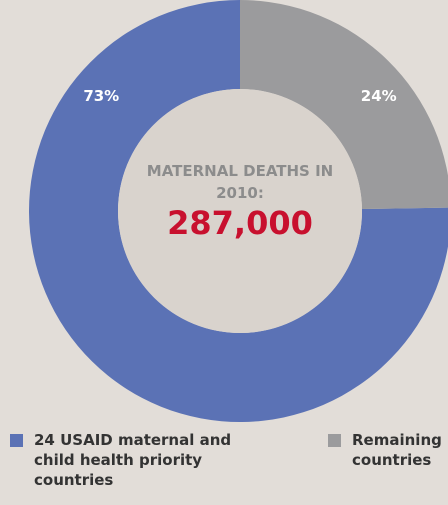 This screenshot has height=505, width=448. I want to click on center-value: 287,000, so click(240, 223).